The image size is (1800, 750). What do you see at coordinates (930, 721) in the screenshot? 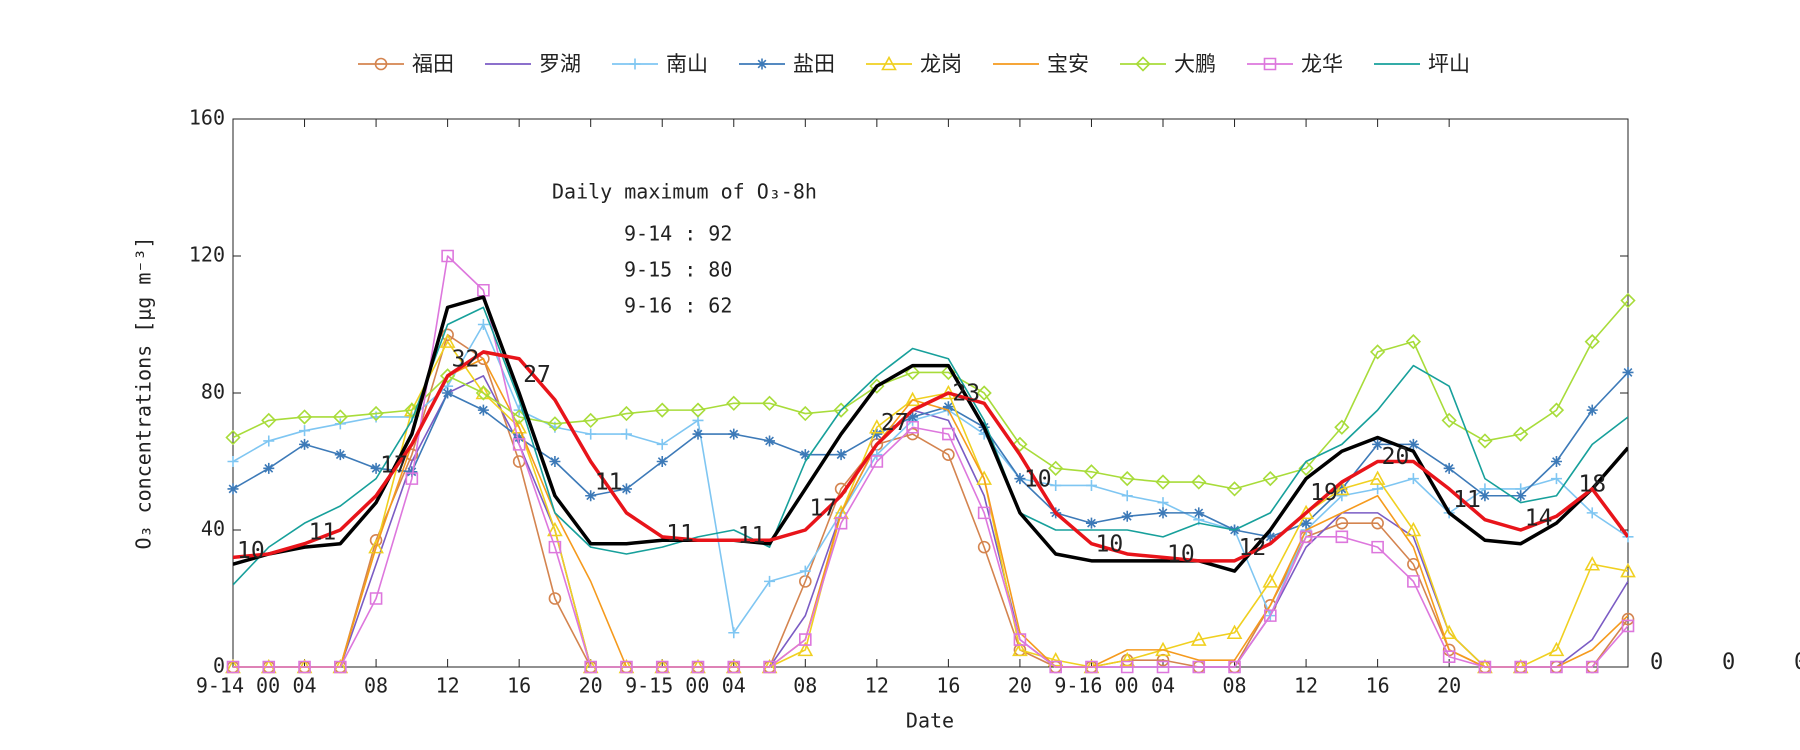
I see `x-axis-label: Date` at bounding box center [930, 721].